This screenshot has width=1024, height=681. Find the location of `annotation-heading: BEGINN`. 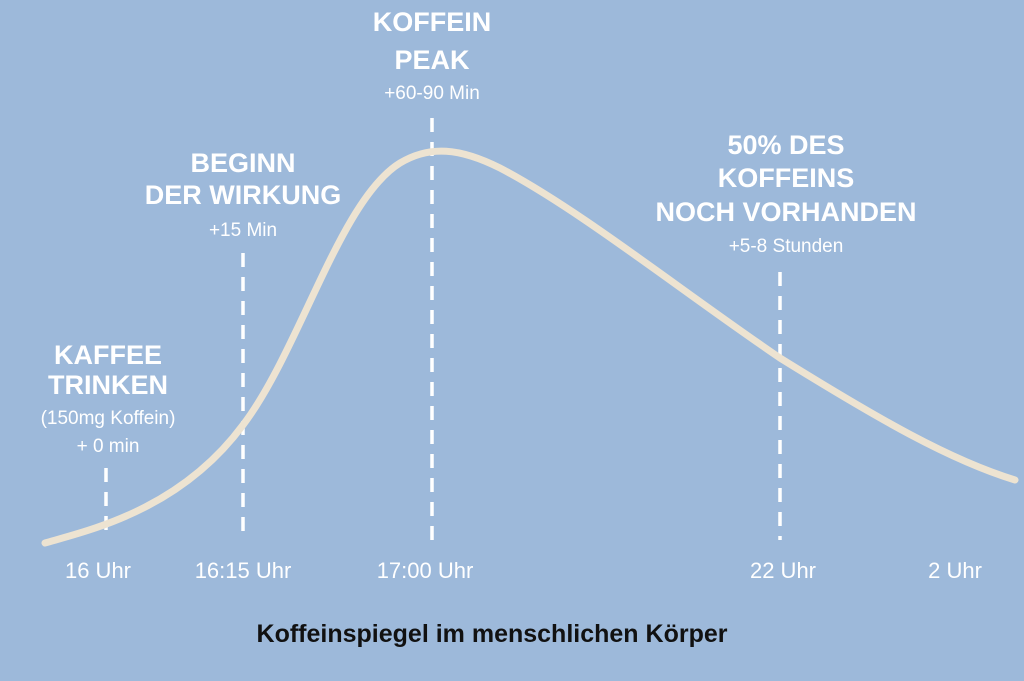

annotation-heading: BEGINN is located at coordinates (242, 163).